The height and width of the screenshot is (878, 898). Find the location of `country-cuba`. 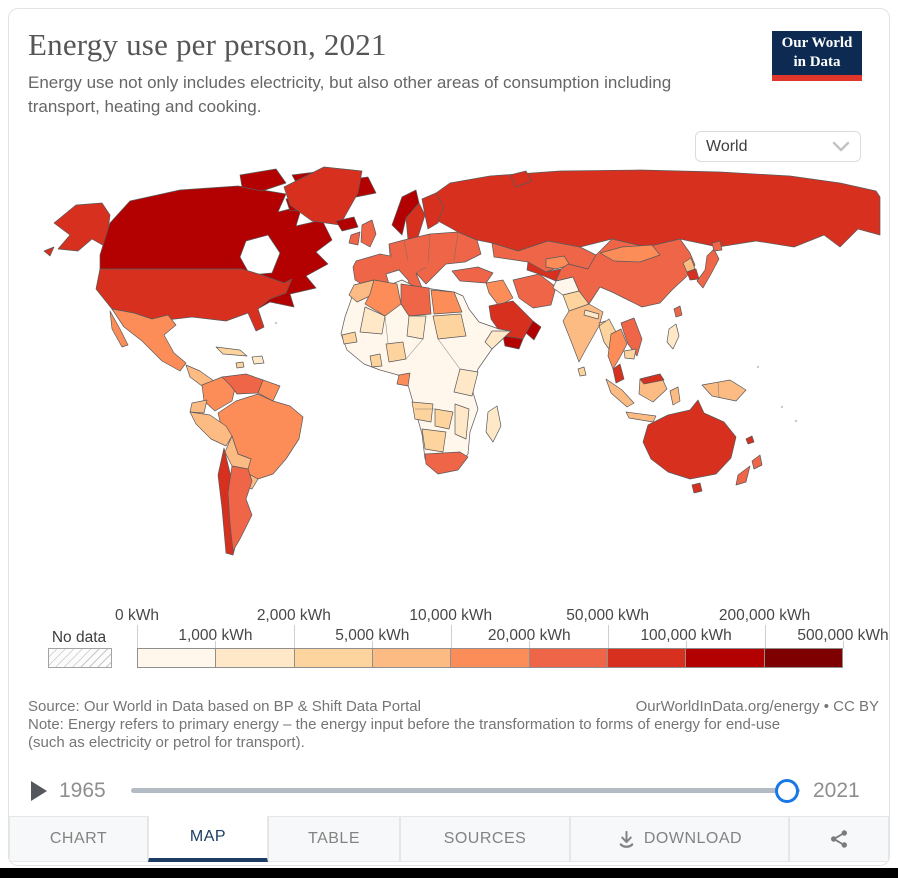

country-cuba is located at coordinates (231, 351).